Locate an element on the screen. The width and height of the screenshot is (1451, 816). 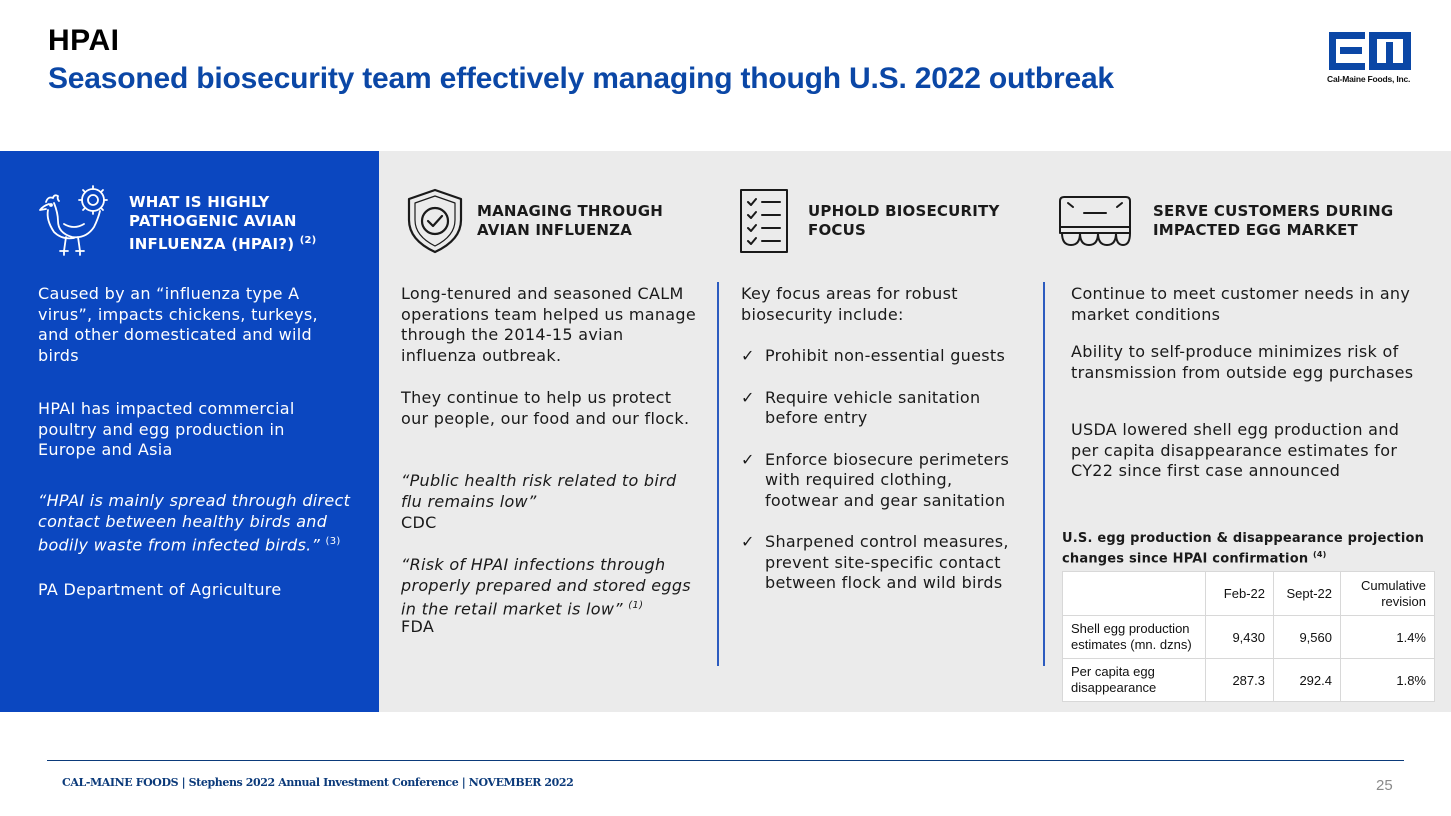
table-header-cell: Sept-22 is located at coordinates (1307, 593).